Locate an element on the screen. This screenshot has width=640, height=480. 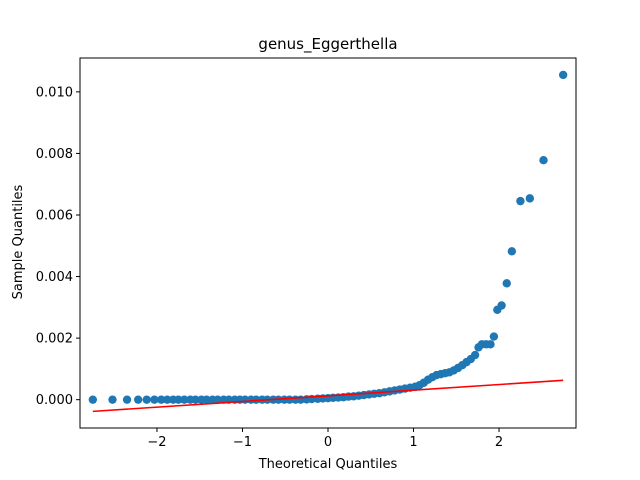
y-tick-label: 0.000 is located at coordinates (54, 400).